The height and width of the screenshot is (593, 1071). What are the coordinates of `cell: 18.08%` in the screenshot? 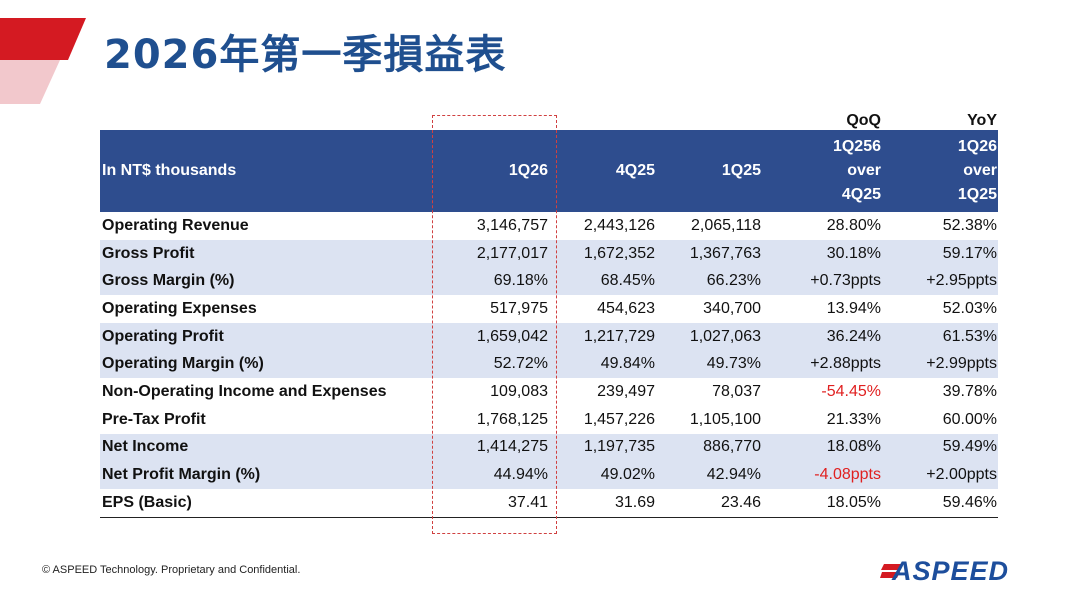 It's located at (829, 447).